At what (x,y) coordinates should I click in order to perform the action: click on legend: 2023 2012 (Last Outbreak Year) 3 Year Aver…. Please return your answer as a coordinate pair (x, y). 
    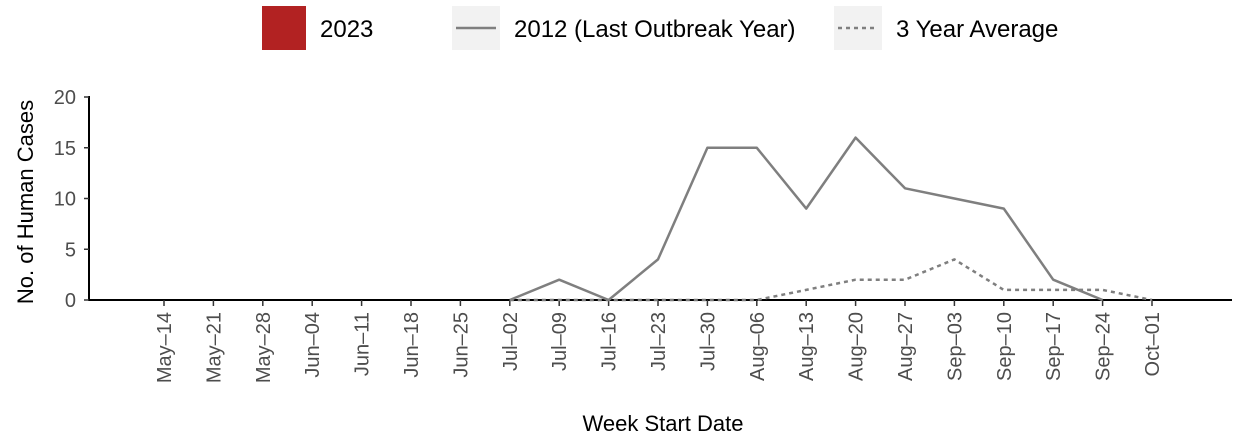
    Looking at the image, I should click on (660, 28).